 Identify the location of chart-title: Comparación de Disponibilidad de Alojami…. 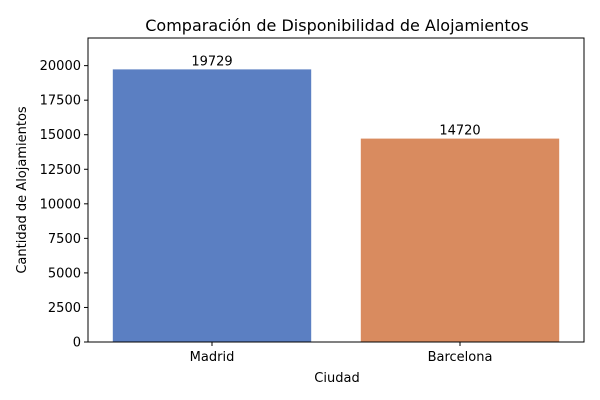
(337, 25).